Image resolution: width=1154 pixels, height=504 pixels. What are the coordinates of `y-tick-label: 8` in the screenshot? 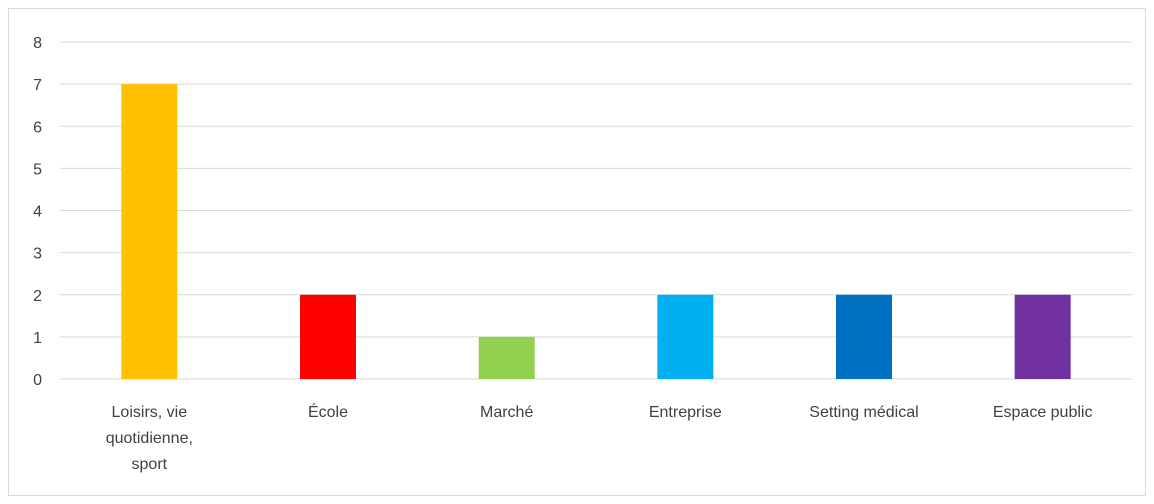 It's located at (37, 43).